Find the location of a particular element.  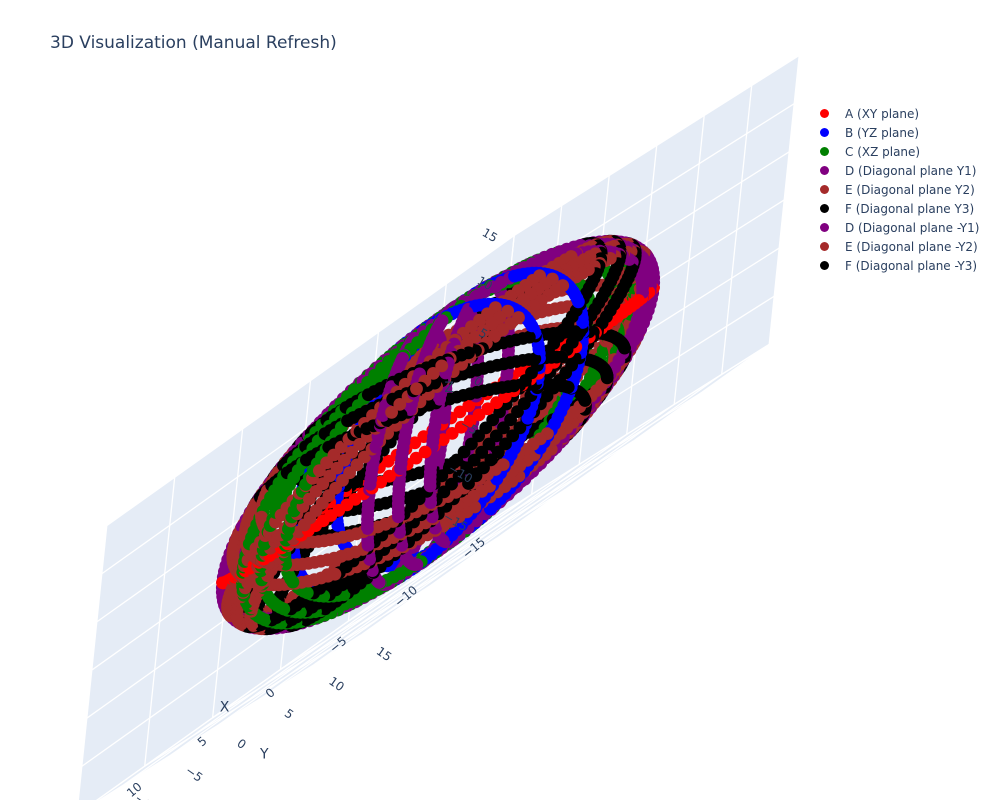

legend-item: E (Diagonal plane -Y2) is located at coordinates (895, 246).